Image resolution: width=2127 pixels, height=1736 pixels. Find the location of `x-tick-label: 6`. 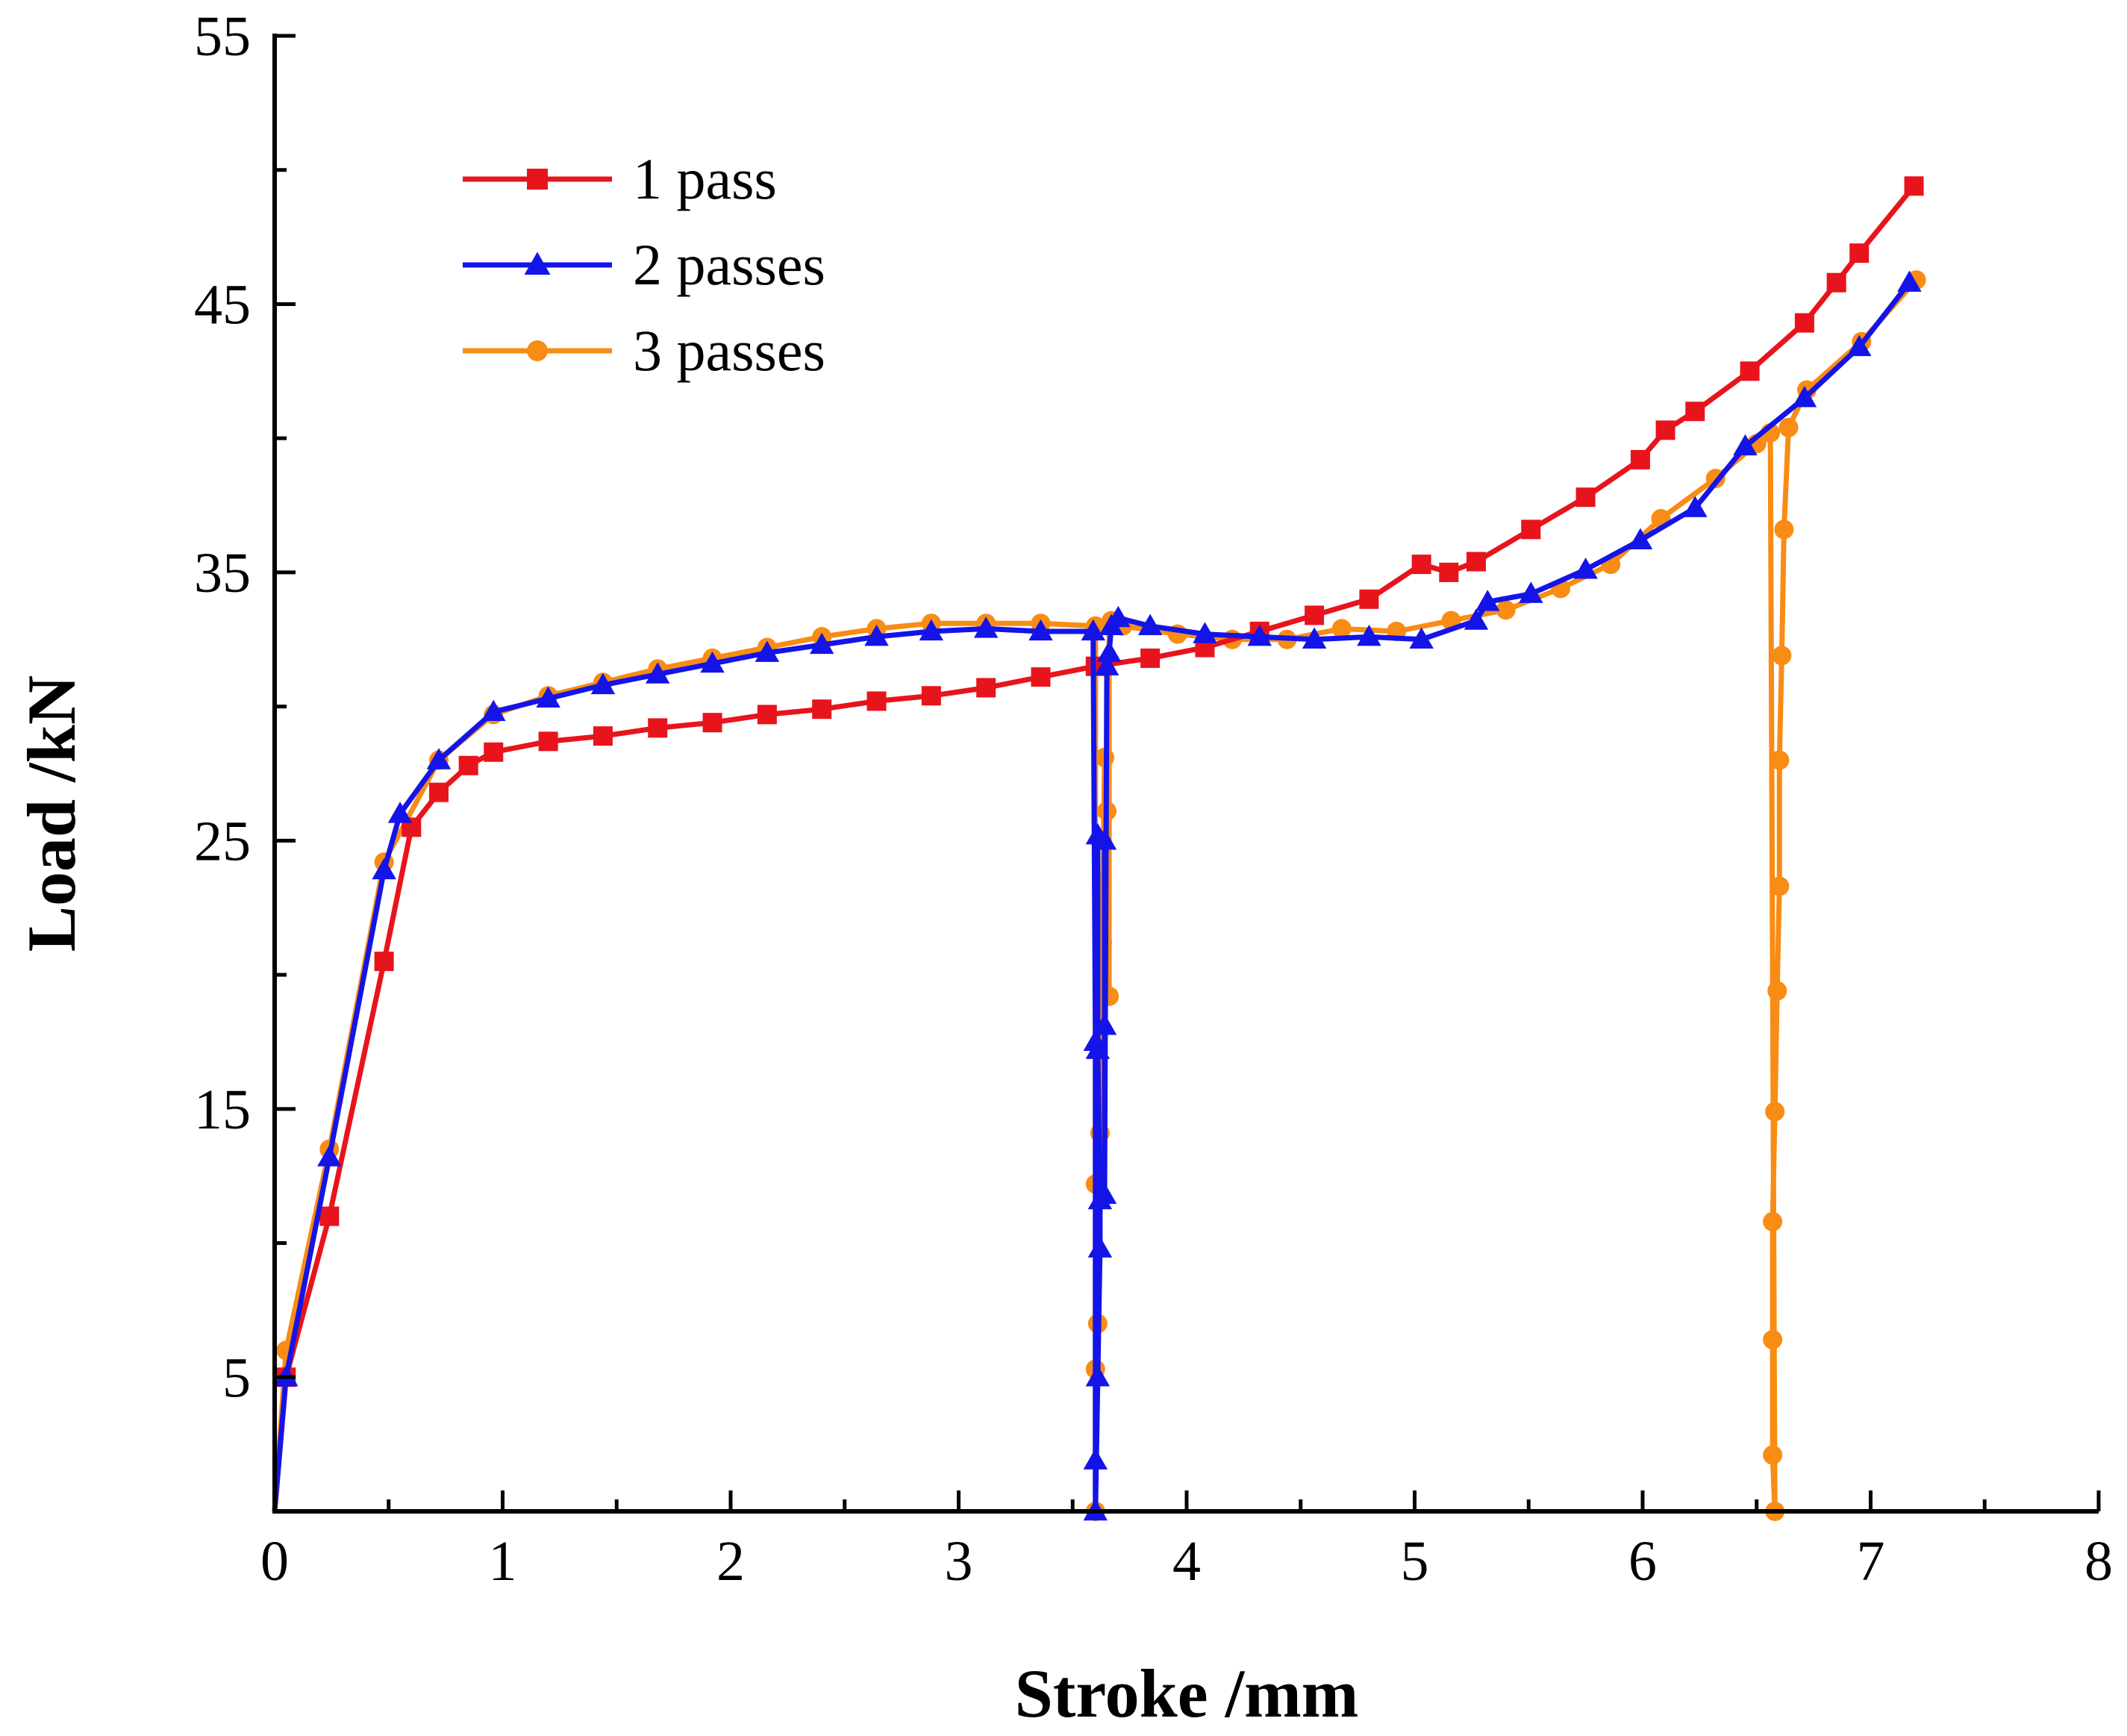

x-tick-label: 6 is located at coordinates (1643, 1562).